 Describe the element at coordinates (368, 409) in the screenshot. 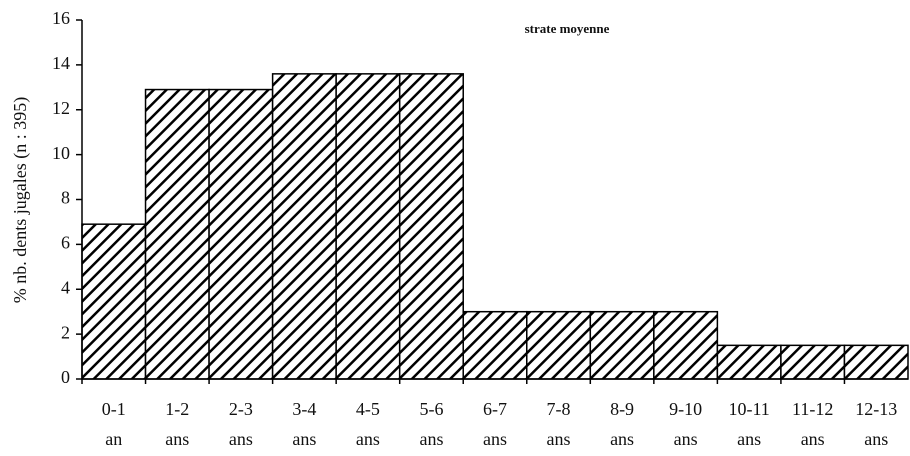

I see `x-tick-label: 4-5` at that location.